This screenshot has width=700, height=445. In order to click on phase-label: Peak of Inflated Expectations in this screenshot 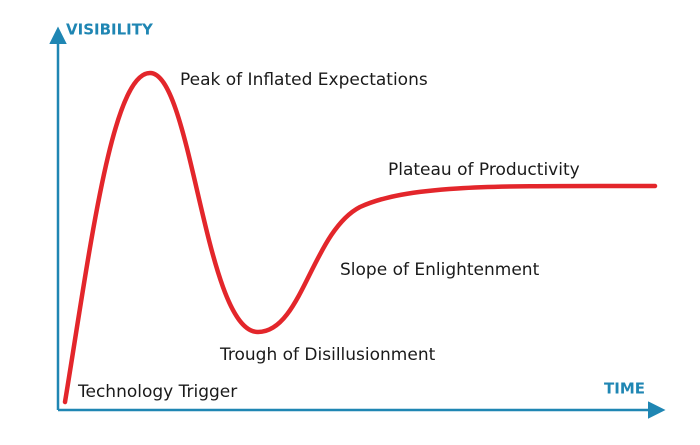, I will do `click(304, 80)`.